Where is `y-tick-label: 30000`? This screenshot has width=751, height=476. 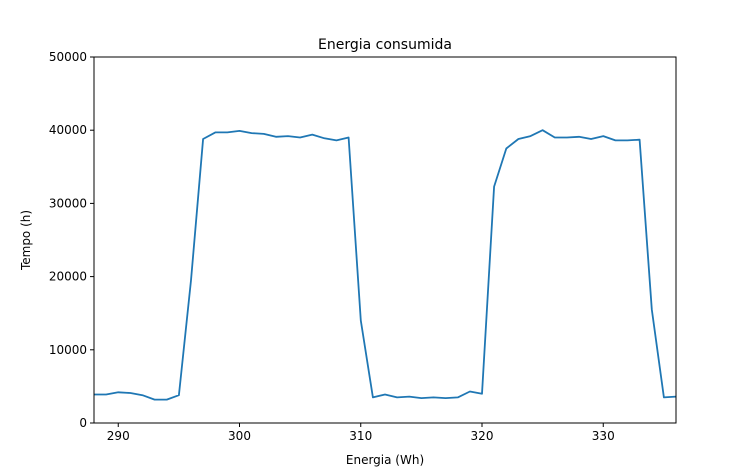 y-tick-label: 30000 is located at coordinates (68, 203).